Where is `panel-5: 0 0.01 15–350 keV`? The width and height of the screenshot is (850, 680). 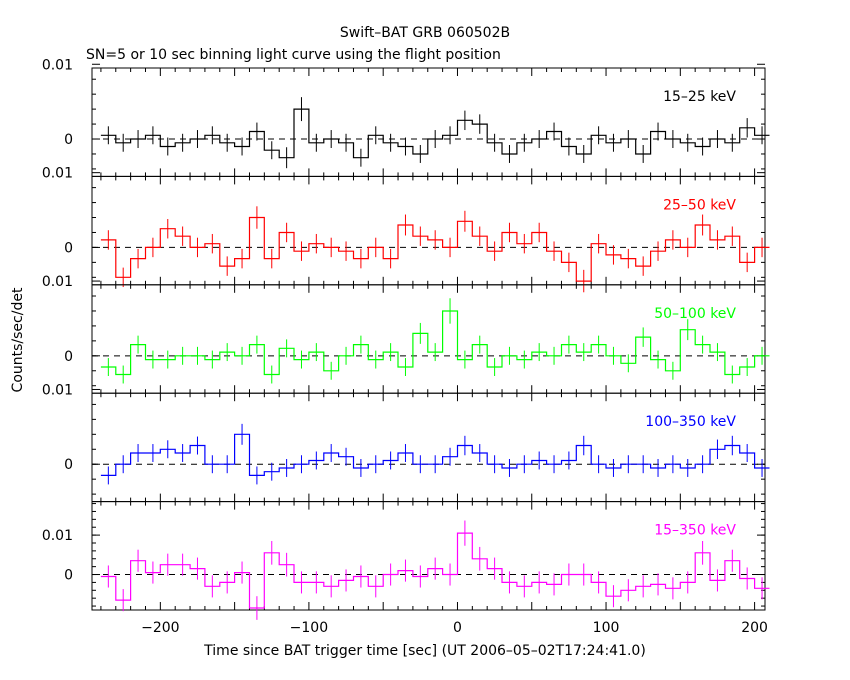 panel-5: 0 0.01 15–350 keV is located at coordinates (406, 560).